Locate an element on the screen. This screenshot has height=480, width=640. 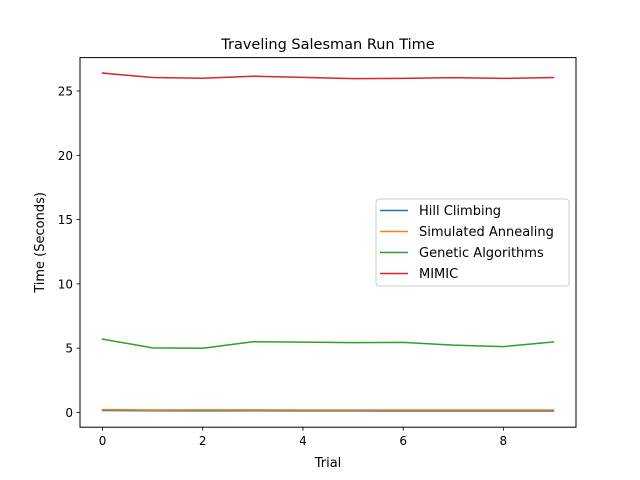
y-tick-label: 0 is located at coordinates (69, 413).